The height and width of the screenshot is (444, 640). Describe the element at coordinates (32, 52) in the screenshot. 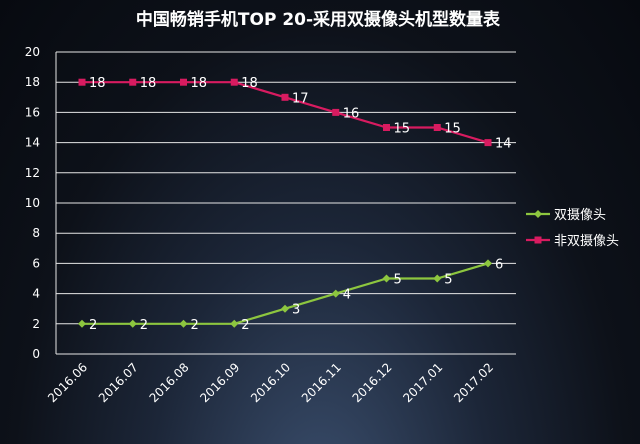

I see `y-tick-label: 20` at that location.